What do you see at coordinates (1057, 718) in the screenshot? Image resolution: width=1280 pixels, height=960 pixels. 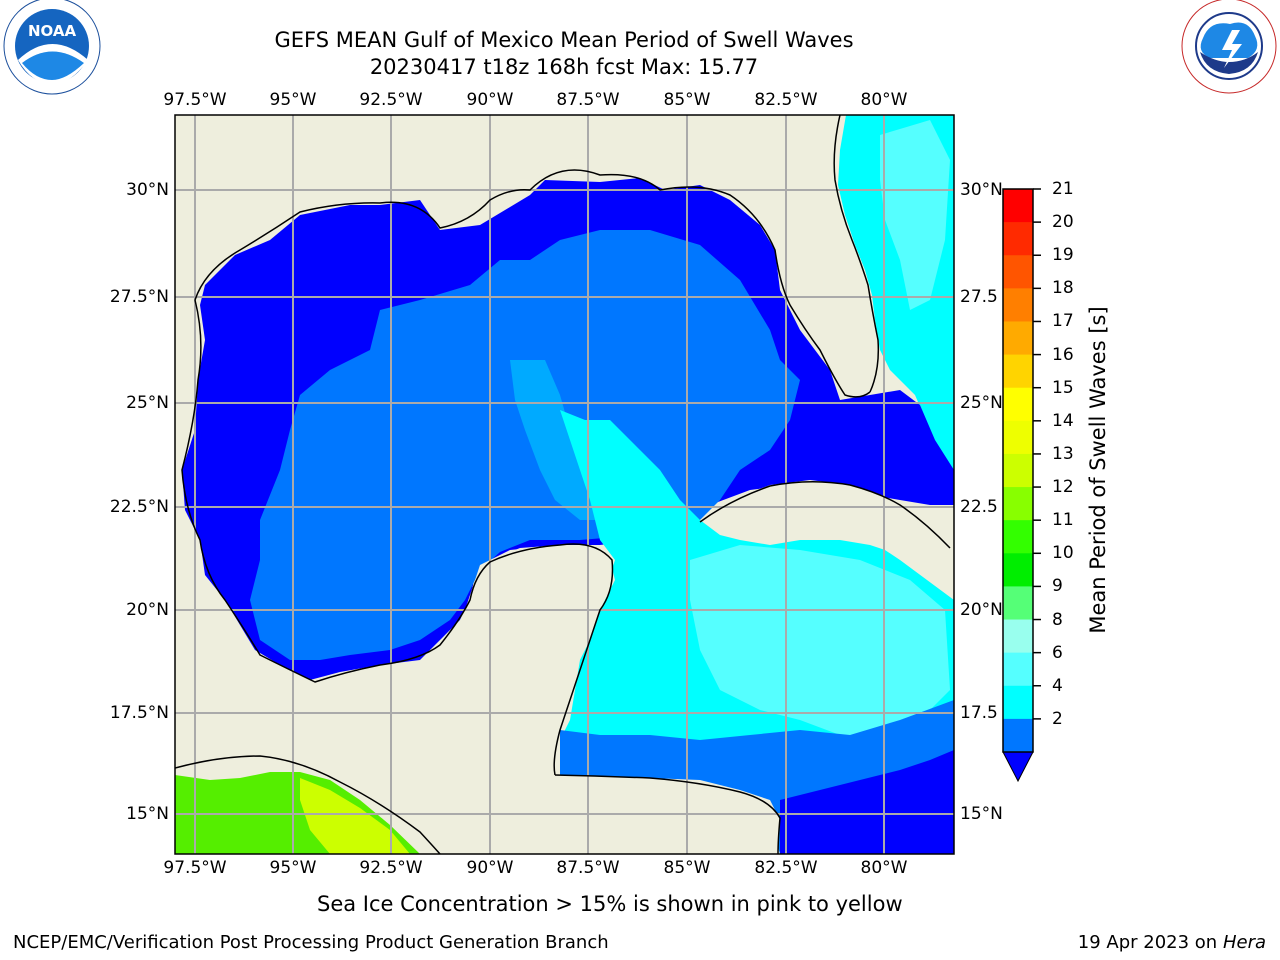 I see `colorbar-tick-label: 2` at bounding box center [1057, 718].